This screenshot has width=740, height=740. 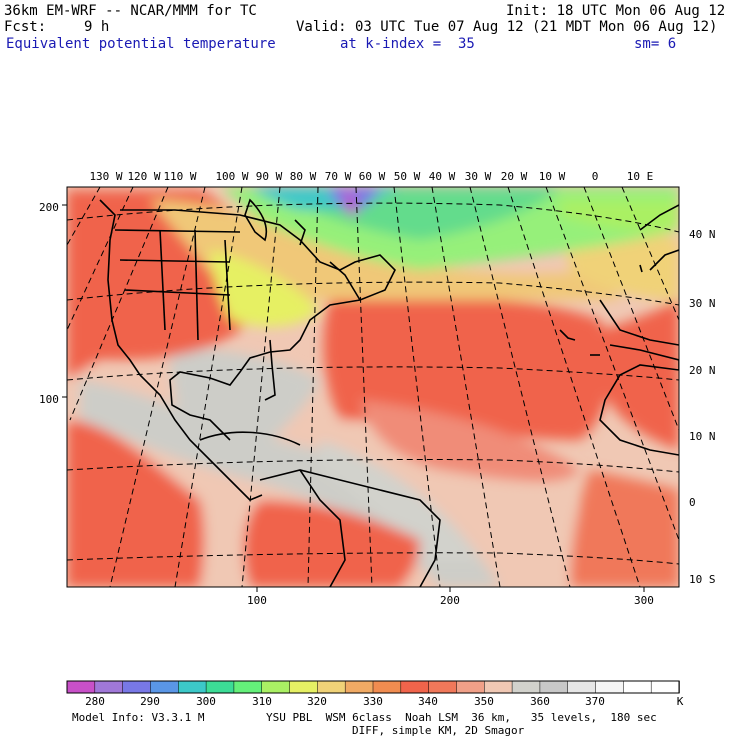 What do you see at coordinates (373, 701) in the screenshot?
I see `colorbar-tick-label: 330` at bounding box center [373, 701].